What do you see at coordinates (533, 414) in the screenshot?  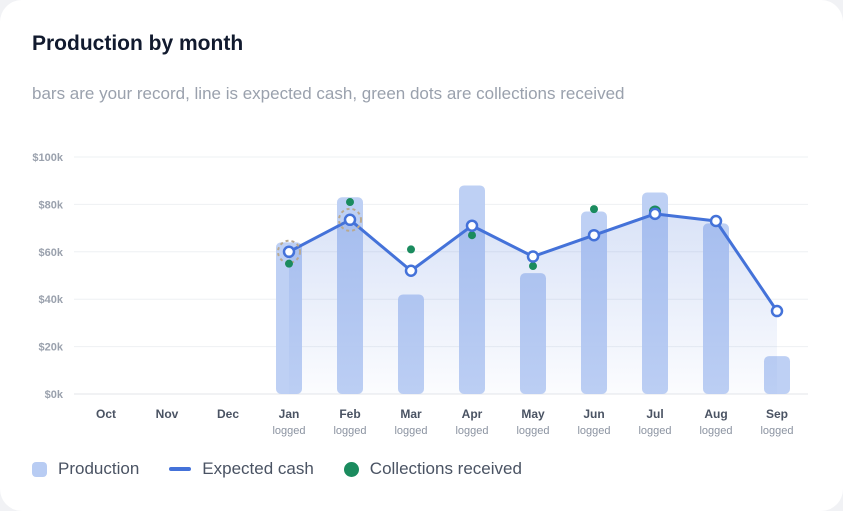 I see `x-tick-label: May` at bounding box center [533, 414].